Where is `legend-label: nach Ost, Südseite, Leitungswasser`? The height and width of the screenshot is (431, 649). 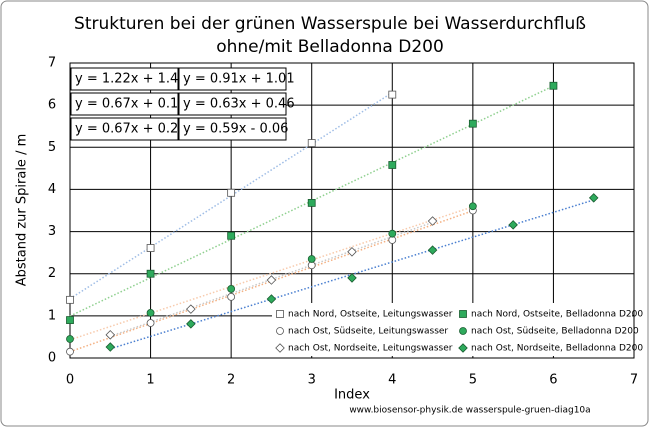
legend-label: nach Ost, Südseite, Leitungswasser is located at coordinates (368, 332).